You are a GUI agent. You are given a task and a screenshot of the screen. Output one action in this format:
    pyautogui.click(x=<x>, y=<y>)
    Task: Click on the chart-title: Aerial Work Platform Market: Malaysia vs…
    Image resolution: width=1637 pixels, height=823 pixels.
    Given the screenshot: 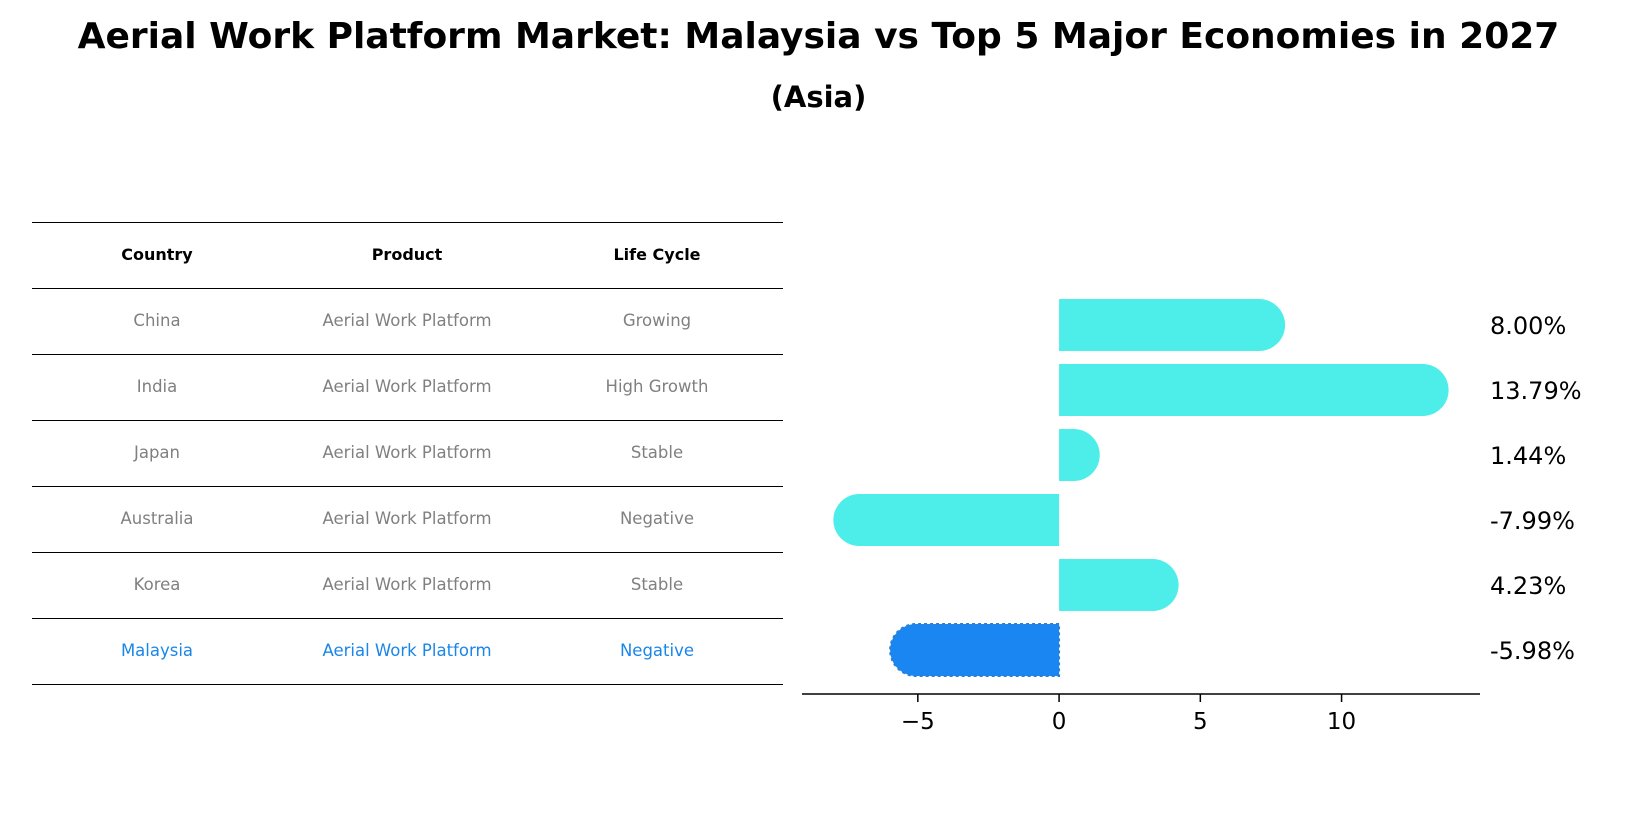 What is the action you would take?
    pyautogui.click(x=818, y=36)
    